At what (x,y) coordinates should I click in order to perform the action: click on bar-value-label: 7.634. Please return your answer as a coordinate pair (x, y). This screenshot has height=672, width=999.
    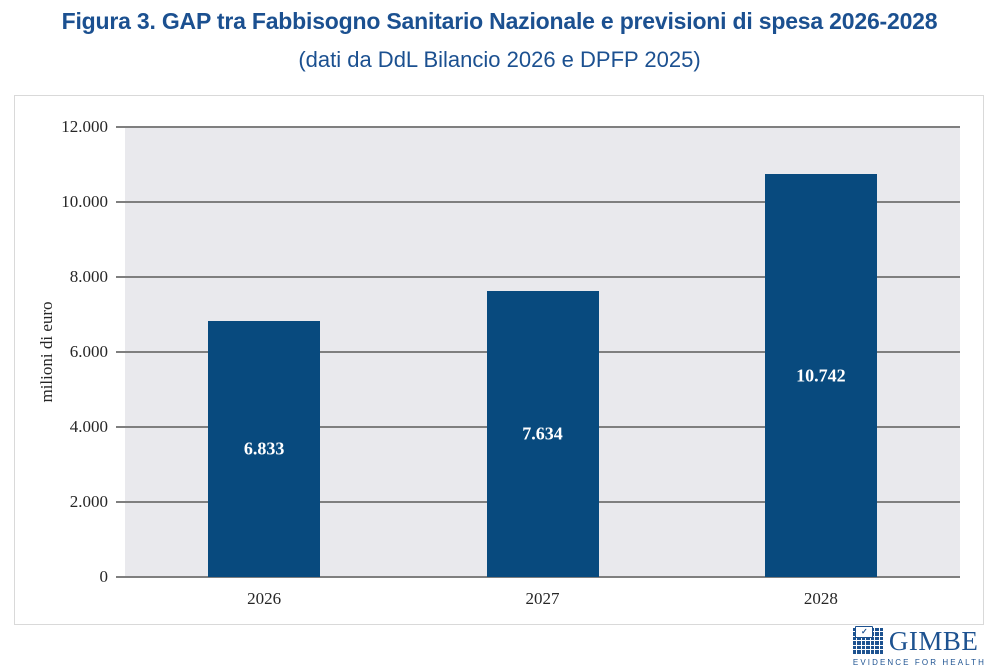
    Looking at the image, I should click on (542, 433).